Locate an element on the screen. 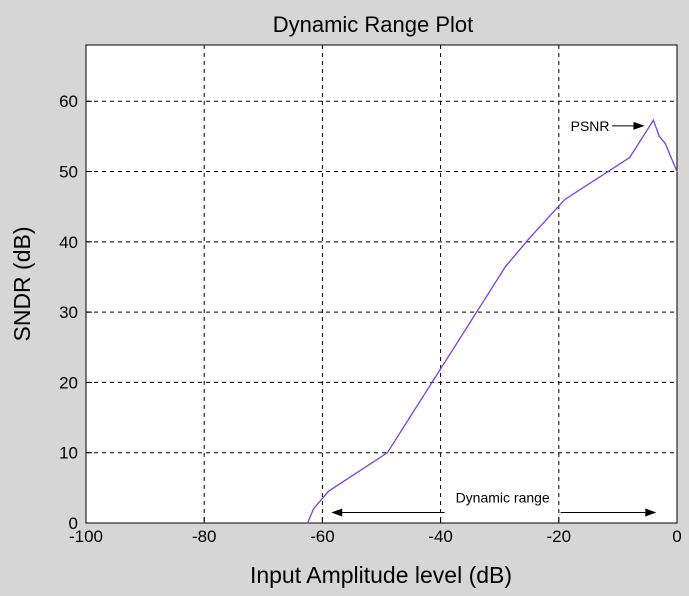 Image resolution: width=689 pixels, height=596 pixels. x-axis-label: Input Amplitude level (dB) is located at coordinates (381, 575).